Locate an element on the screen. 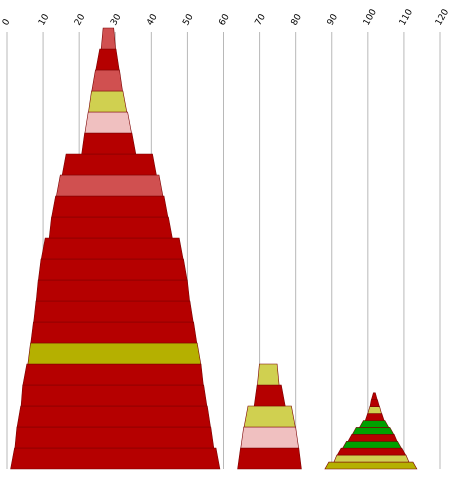 The height and width of the screenshot is (481, 452). tick-label-layer: 0 10 20 30 40 50 60 70 80 90 100 110 120 is located at coordinates (226, 17).